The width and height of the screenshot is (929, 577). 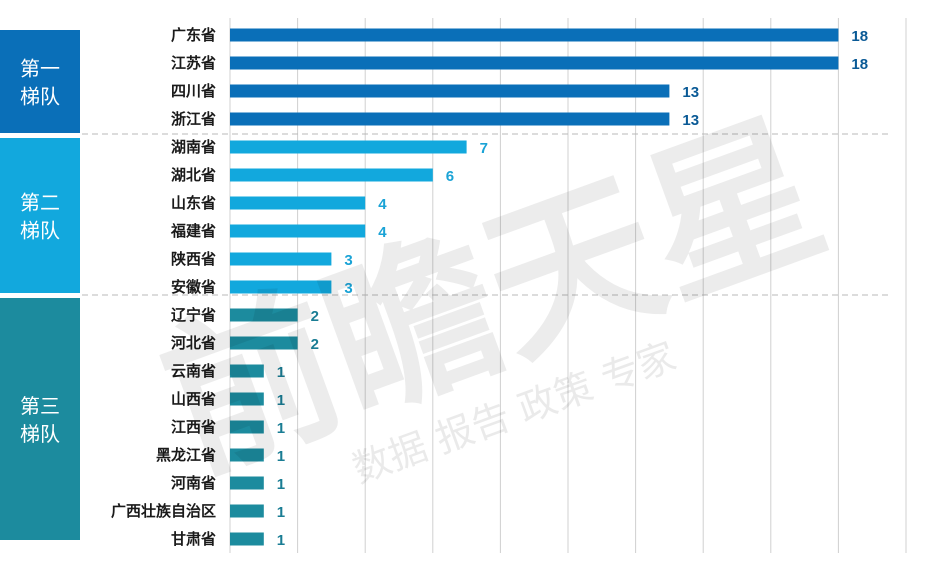 I want to click on tier-label-line1: 第三, so click(x=40, y=406).